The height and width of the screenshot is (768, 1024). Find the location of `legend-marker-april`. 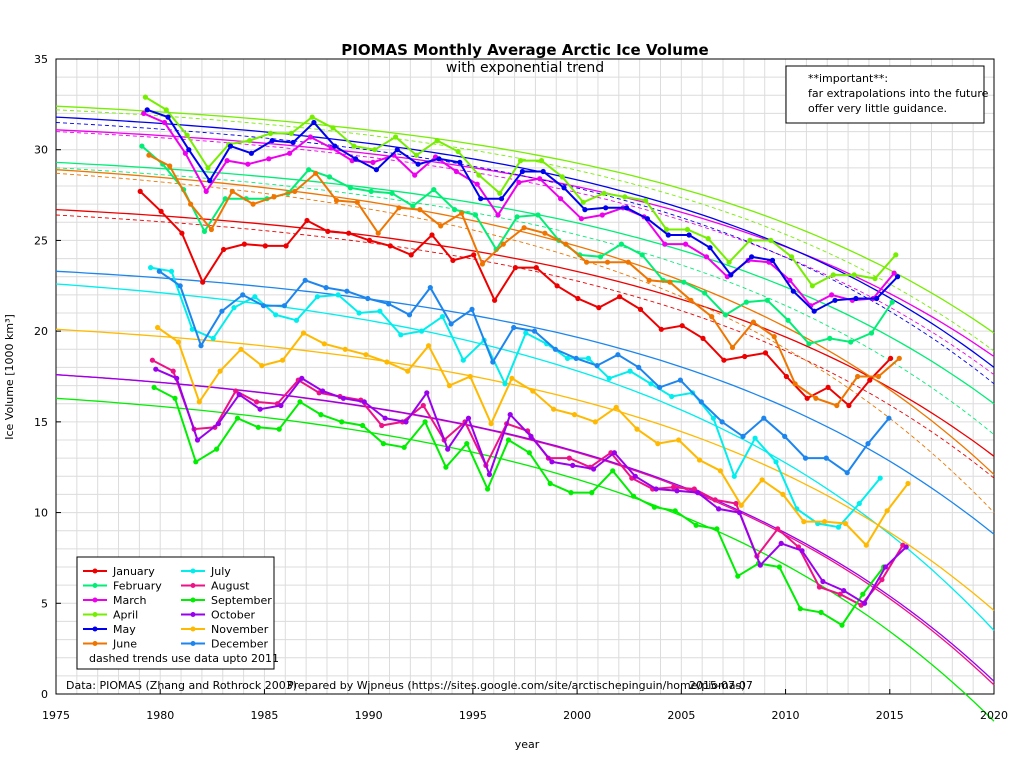

legend-marker-april is located at coordinates (95, 614).